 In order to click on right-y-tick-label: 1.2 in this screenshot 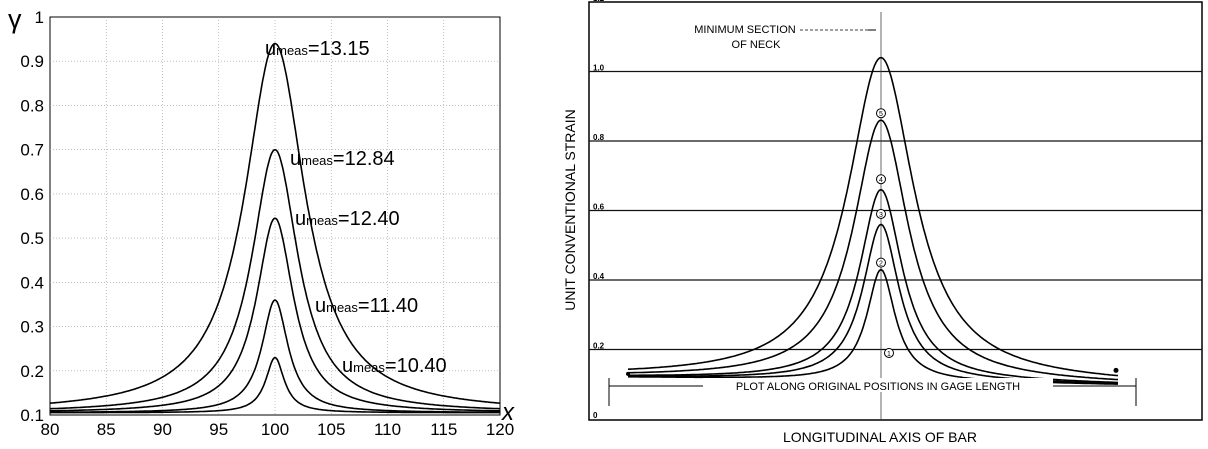, I will do `click(599, 1)`.